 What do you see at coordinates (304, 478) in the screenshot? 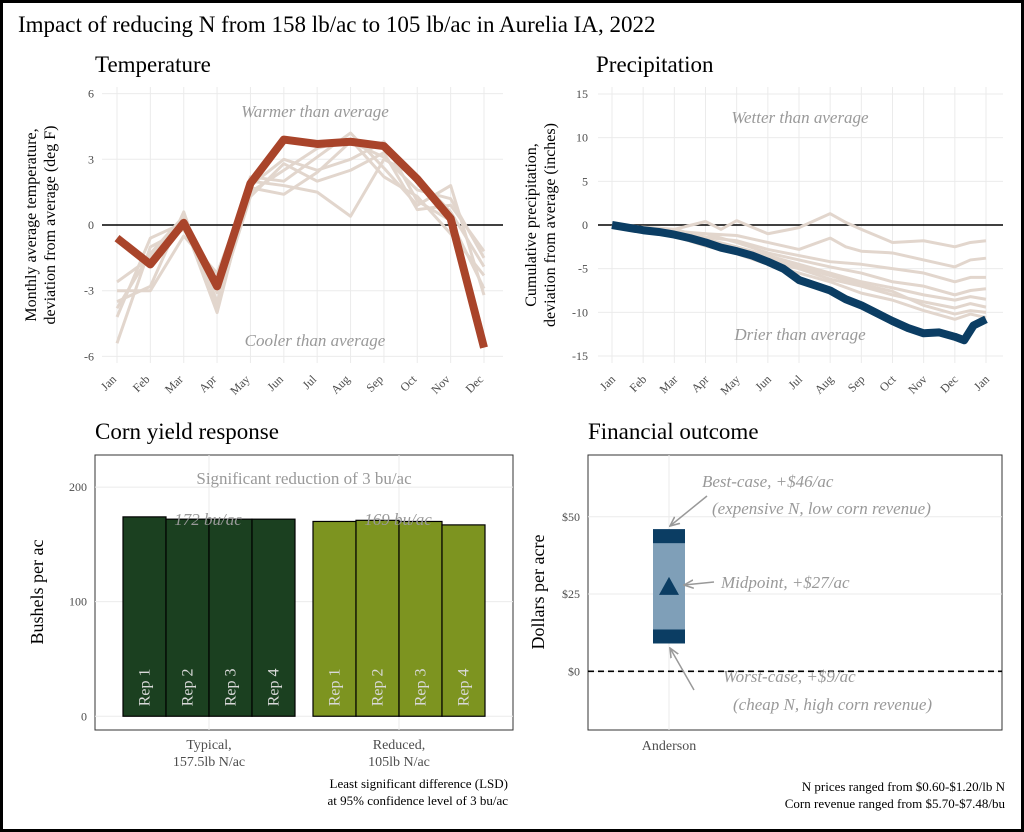
I see `significance-note: Significant reduction of 3 bu/ac` at bounding box center [304, 478].